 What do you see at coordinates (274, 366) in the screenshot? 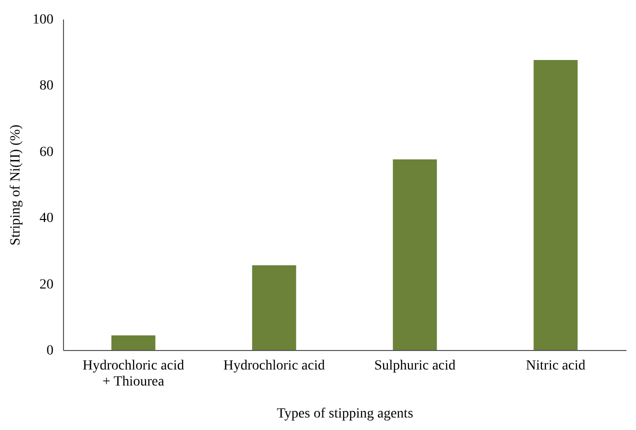
I see `x-tick-label: Hydrochloric acid` at bounding box center [274, 366].